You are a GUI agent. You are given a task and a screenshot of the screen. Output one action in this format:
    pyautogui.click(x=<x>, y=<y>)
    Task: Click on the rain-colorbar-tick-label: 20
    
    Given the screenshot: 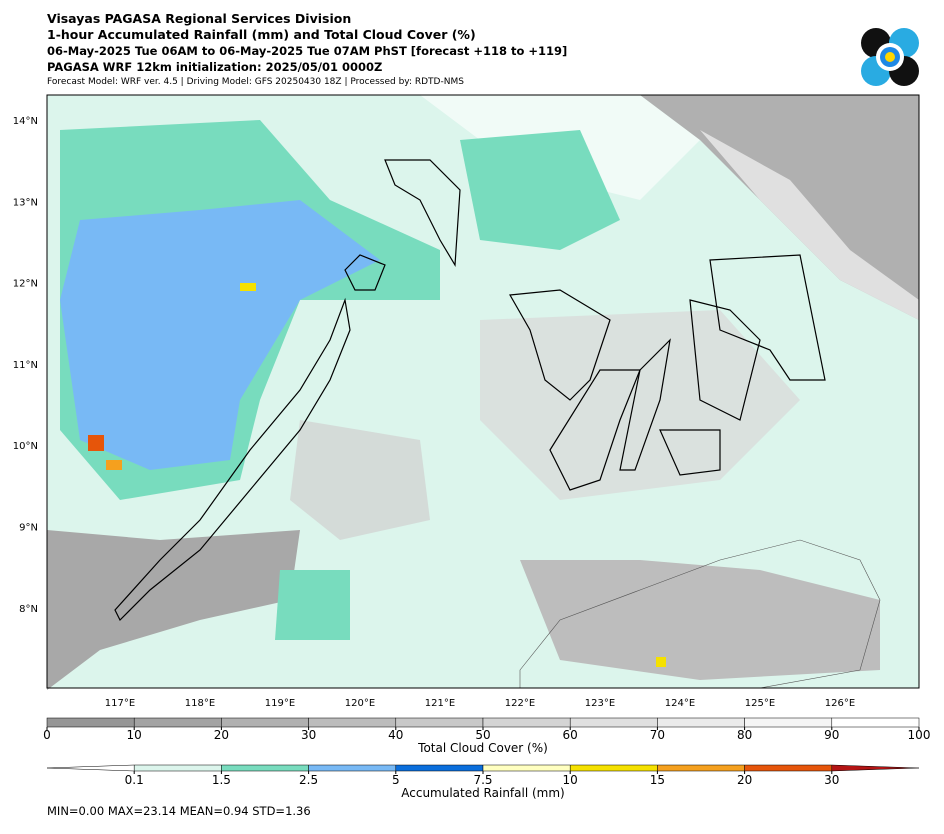 What is the action you would take?
    pyautogui.click(x=744, y=780)
    